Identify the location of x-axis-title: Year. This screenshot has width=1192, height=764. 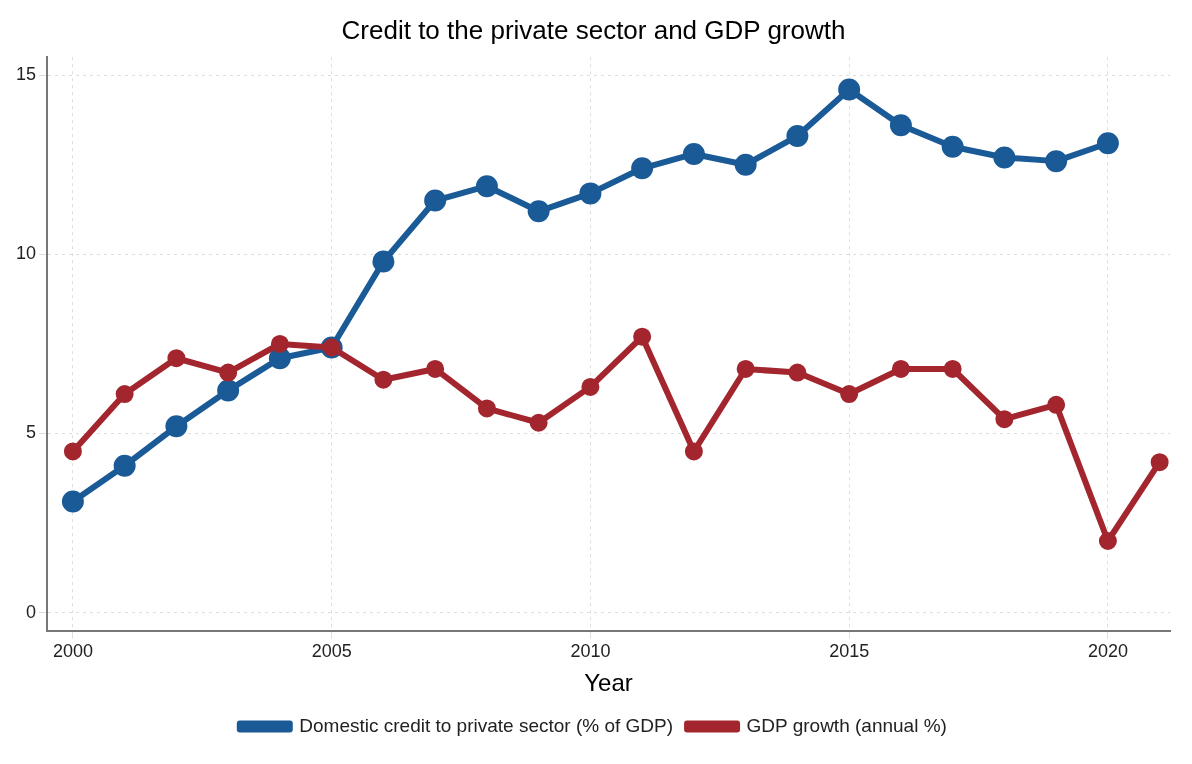
(608, 683).